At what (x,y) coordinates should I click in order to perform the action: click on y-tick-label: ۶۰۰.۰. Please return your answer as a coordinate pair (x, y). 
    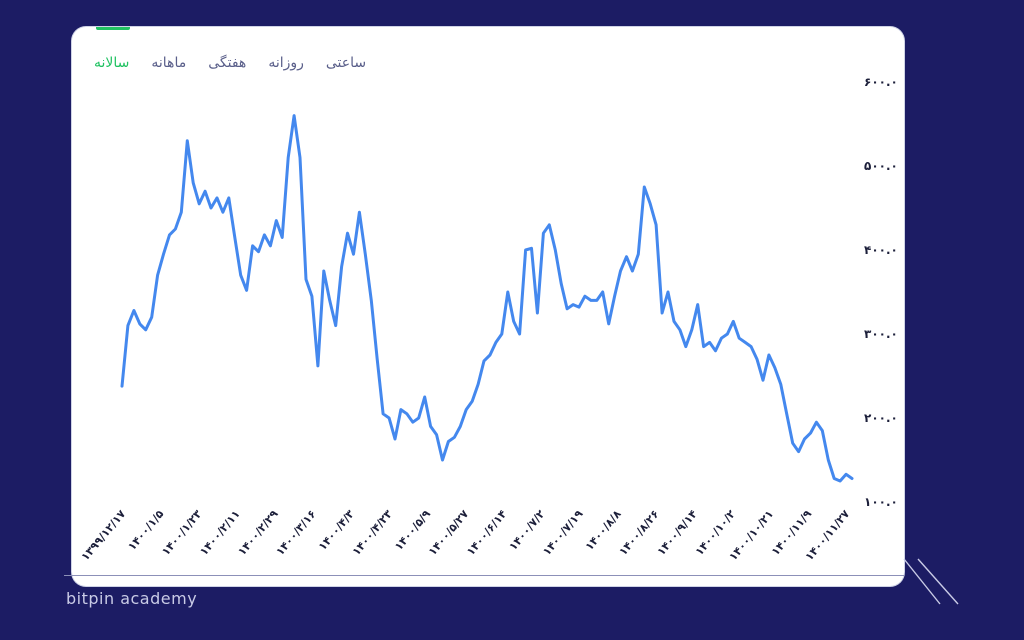
    Looking at the image, I should click on (881, 82).